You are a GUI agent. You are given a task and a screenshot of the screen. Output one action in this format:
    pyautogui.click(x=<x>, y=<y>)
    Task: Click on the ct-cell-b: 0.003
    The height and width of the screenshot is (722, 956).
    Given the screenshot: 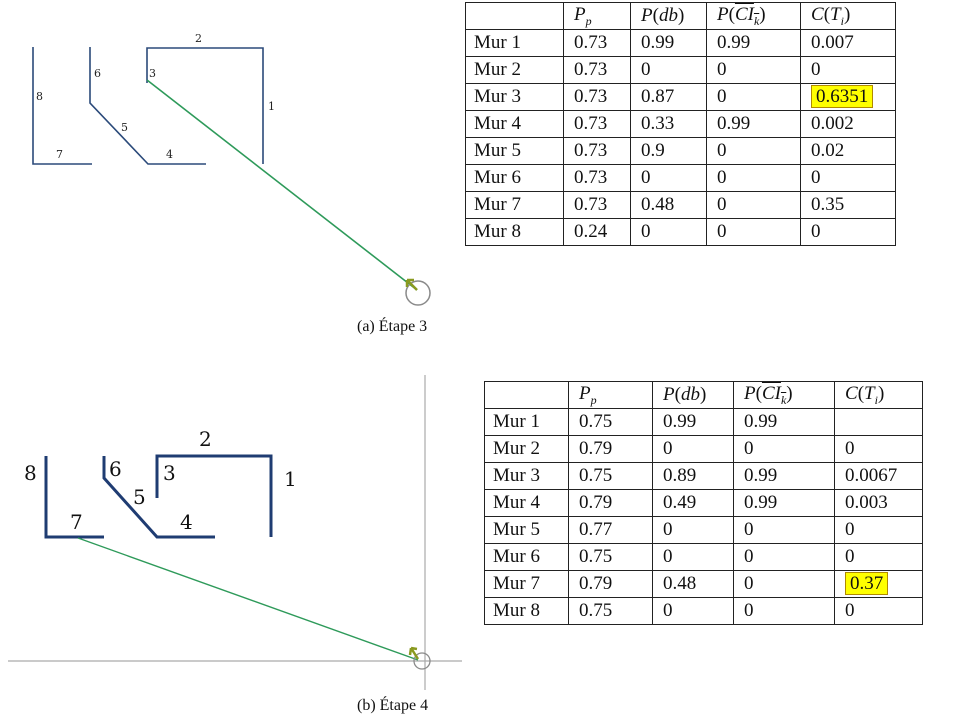 What is the action you would take?
    pyautogui.click(x=878, y=503)
    